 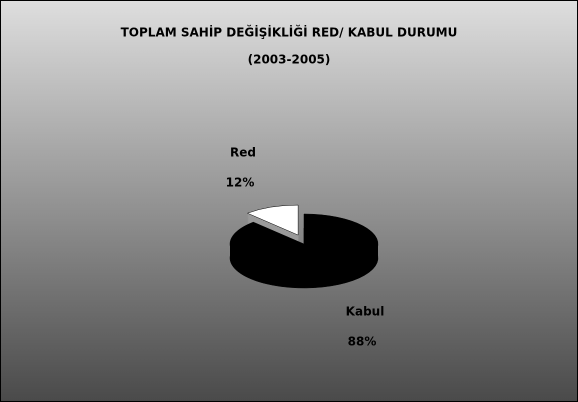 I want to click on slice-value-label: 88%, so click(x=362, y=342).